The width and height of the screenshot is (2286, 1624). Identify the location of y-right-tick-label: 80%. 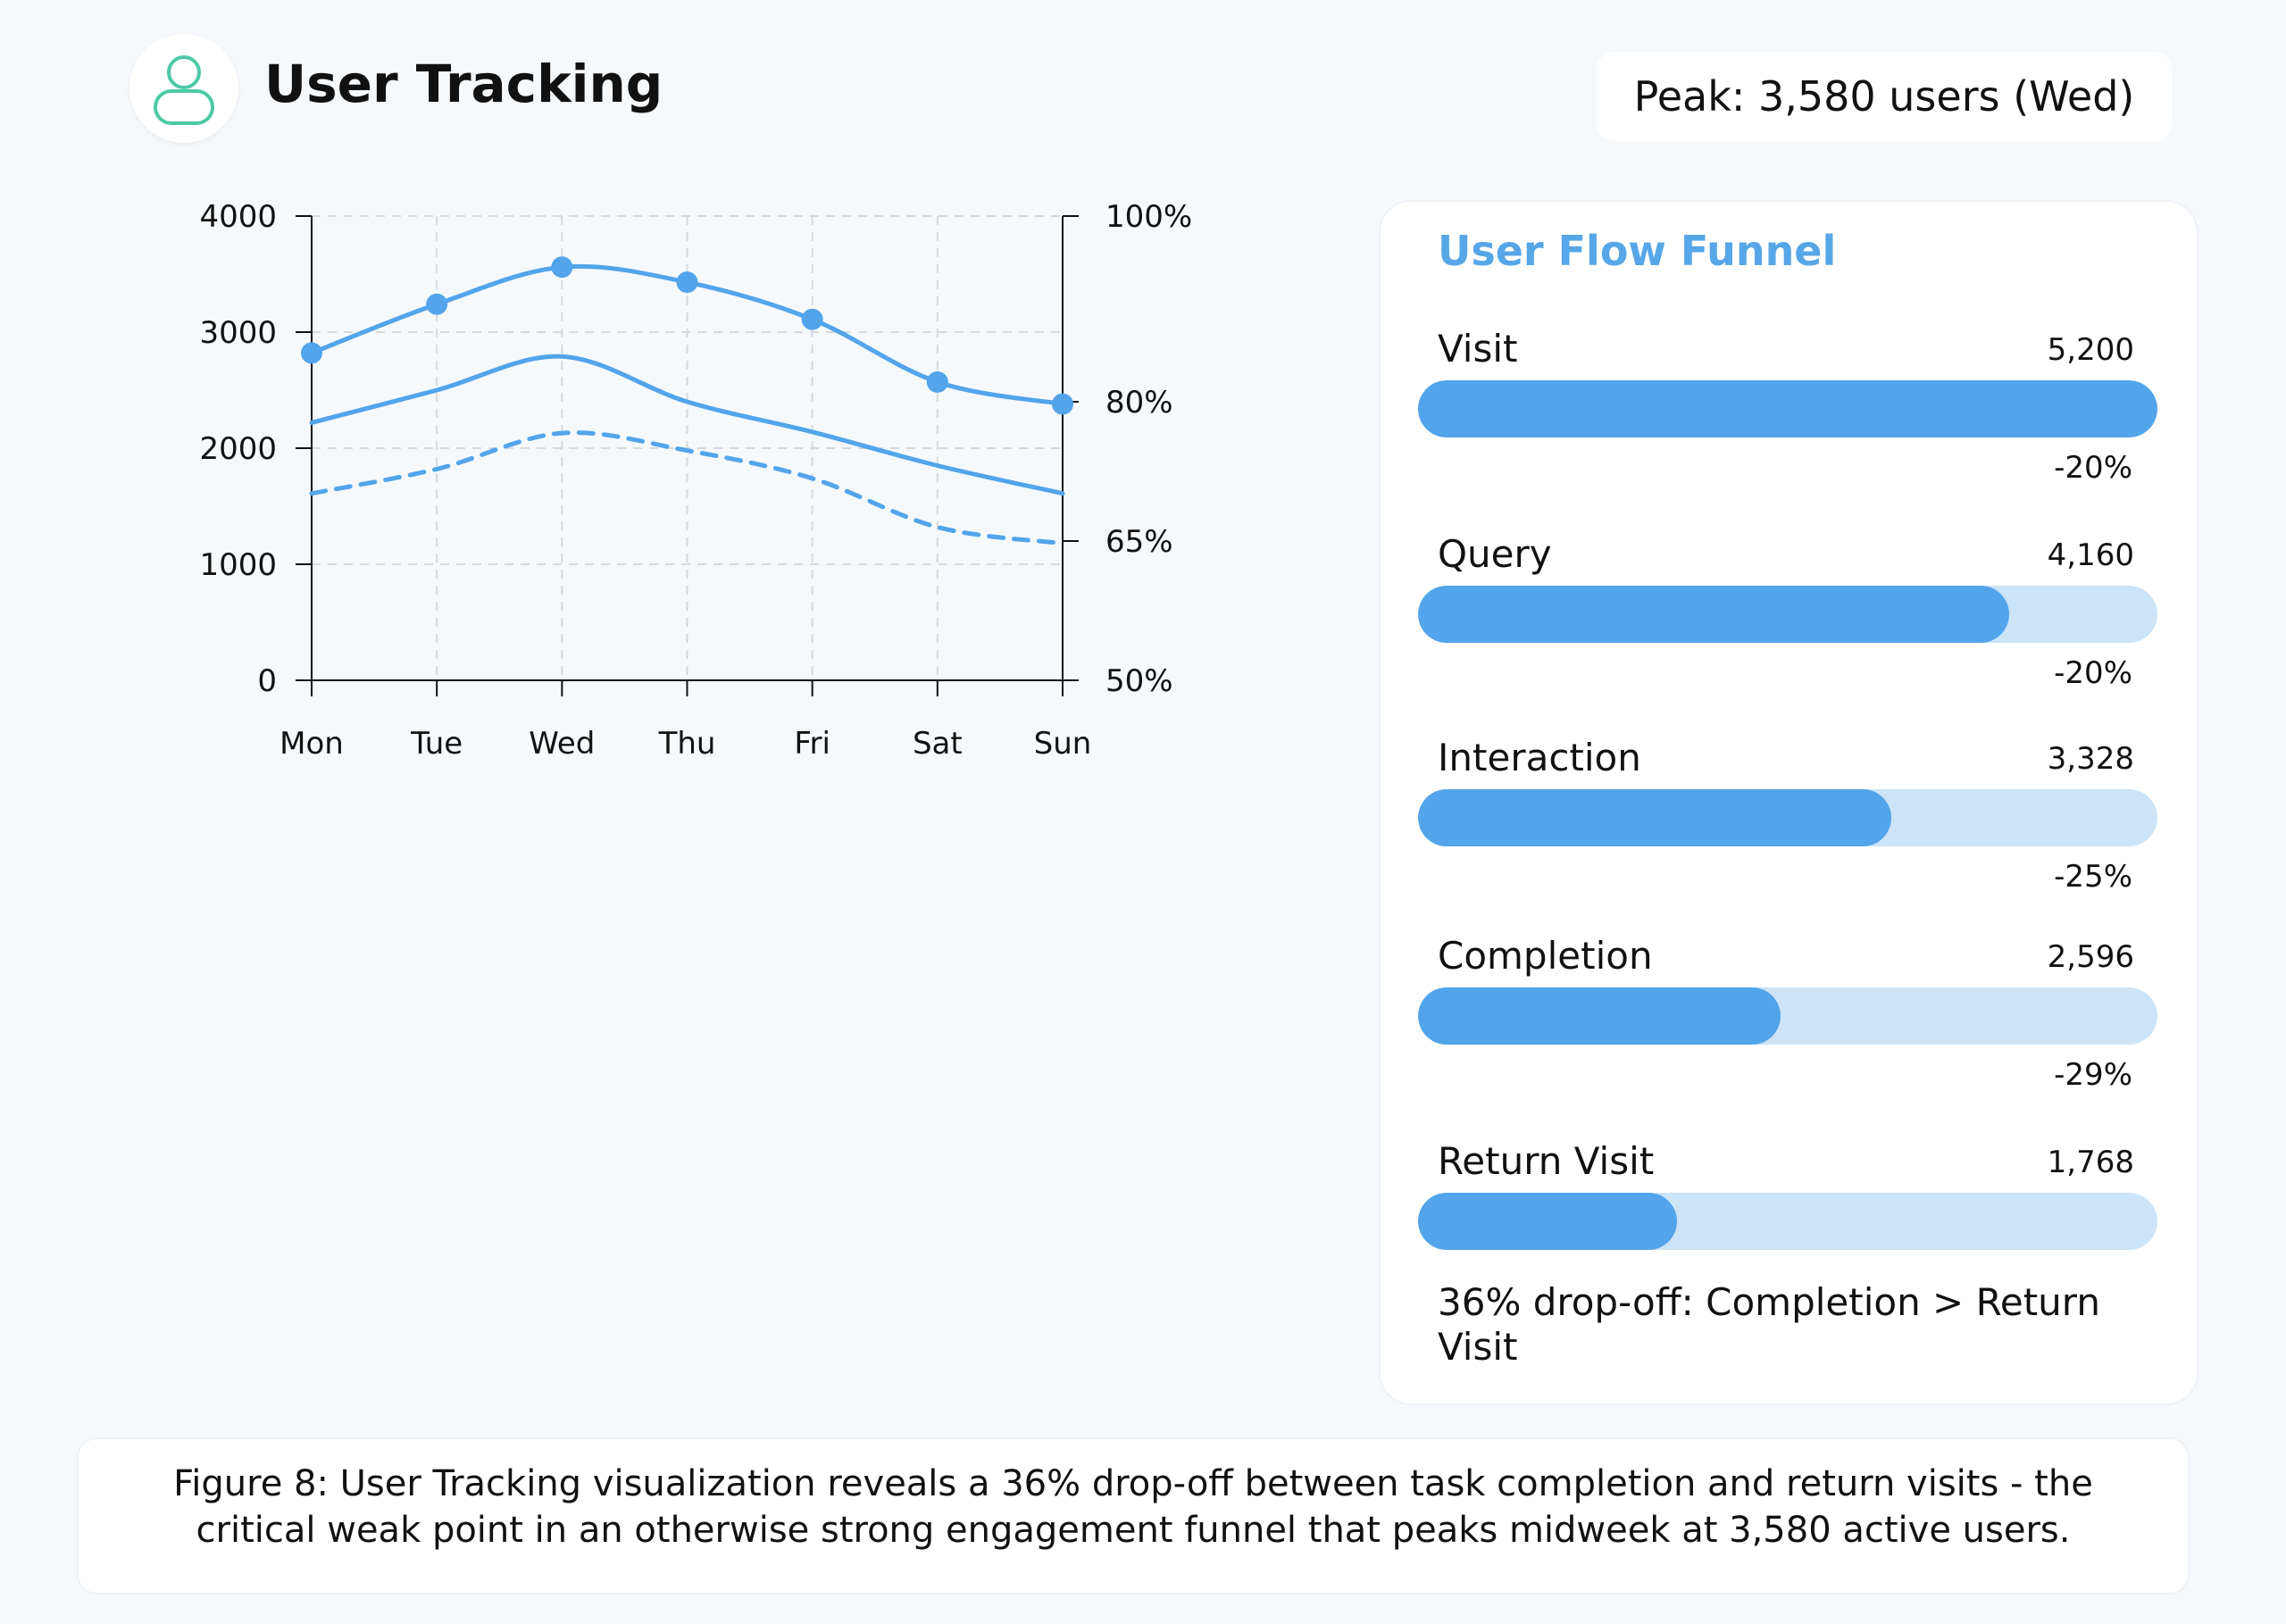
(1139, 403).